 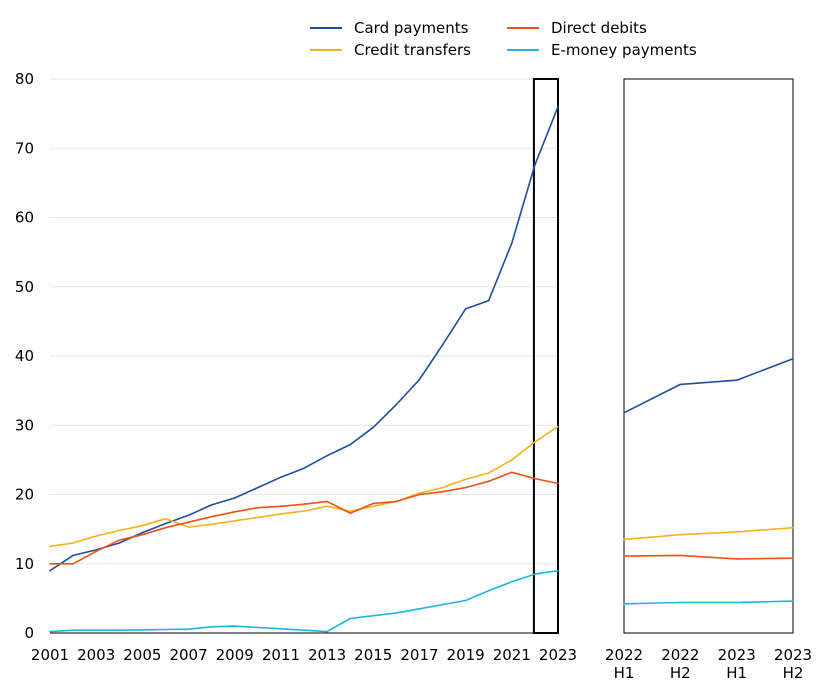 I want to click on x-tick-label: 2013, so click(x=327, y=655).